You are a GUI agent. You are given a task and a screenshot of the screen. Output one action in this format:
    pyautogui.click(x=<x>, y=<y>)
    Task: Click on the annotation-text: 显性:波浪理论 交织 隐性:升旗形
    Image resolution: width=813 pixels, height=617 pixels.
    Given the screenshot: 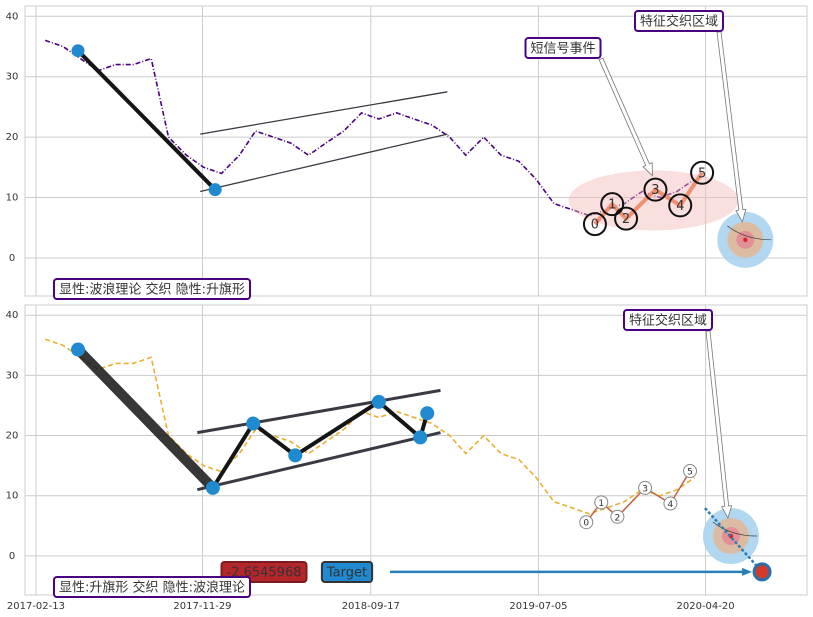 What is the action you would take?
    pyautogui.click(x=152, y=290)
    